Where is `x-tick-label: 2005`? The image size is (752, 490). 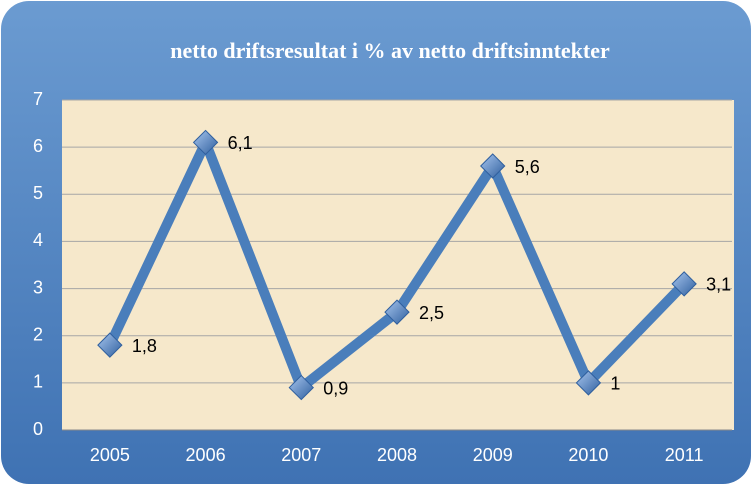
x-tick-label: 2005 is located at coordinates (110, 455).